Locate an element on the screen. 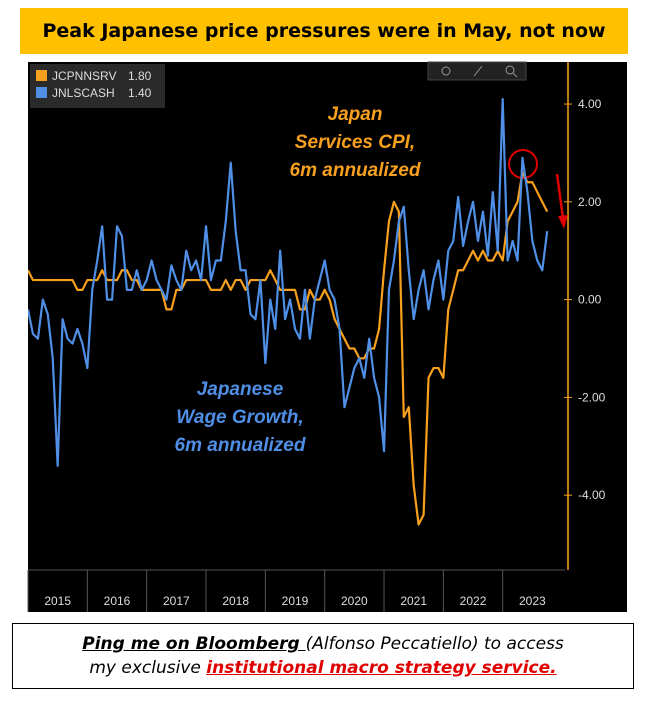 The width and height of the screenshot is (650, 708). arrow-shaft is located at coordinates (560, 196).